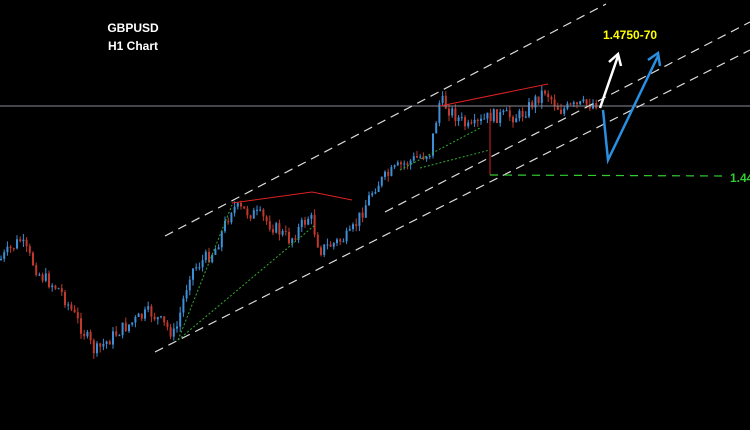  What do you see at coordinates (630, 35) in the screenshot?
I see `target-label: 1.4750-70` at bounding box center [630, 35].